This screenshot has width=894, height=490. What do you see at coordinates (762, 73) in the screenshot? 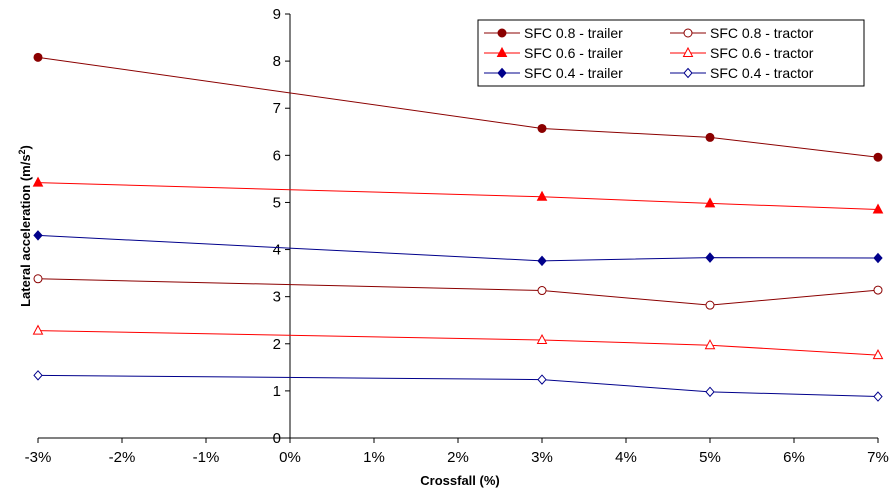
I see `legend-label: SFC 0.4 - tractor` at bounding box center [762, 73].